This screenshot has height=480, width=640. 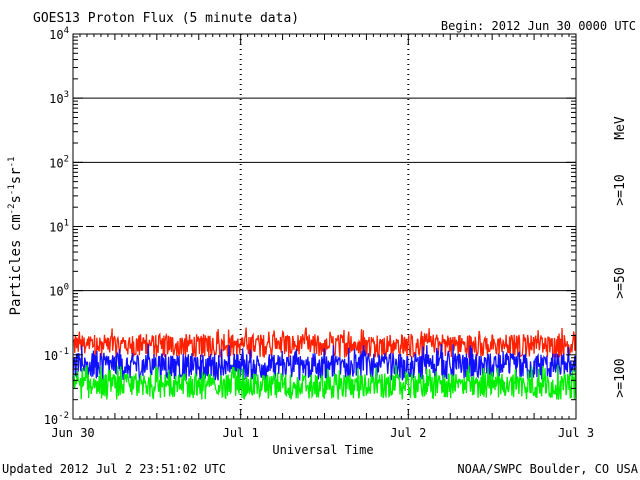 What do you see at coordinates (66, 95) in the screenshot?
I see `y-tick-exponent: 3` at bounding box center [66, 95].